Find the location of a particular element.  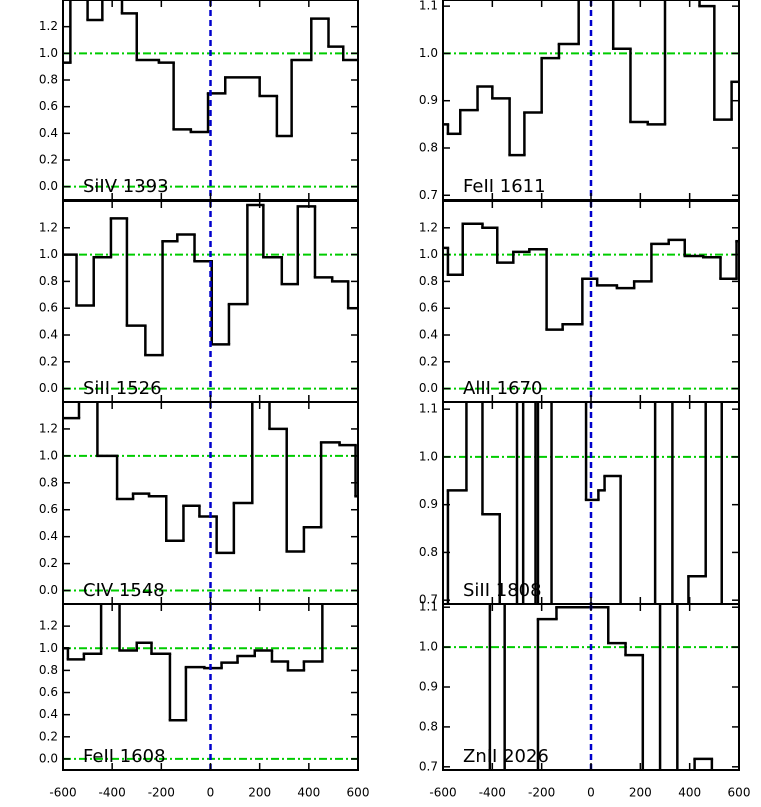

panel: 0.0 0.2 0.4 0.6 0.8 1.0 1.2 AlII 1670 is located at coordinates (579, 301).